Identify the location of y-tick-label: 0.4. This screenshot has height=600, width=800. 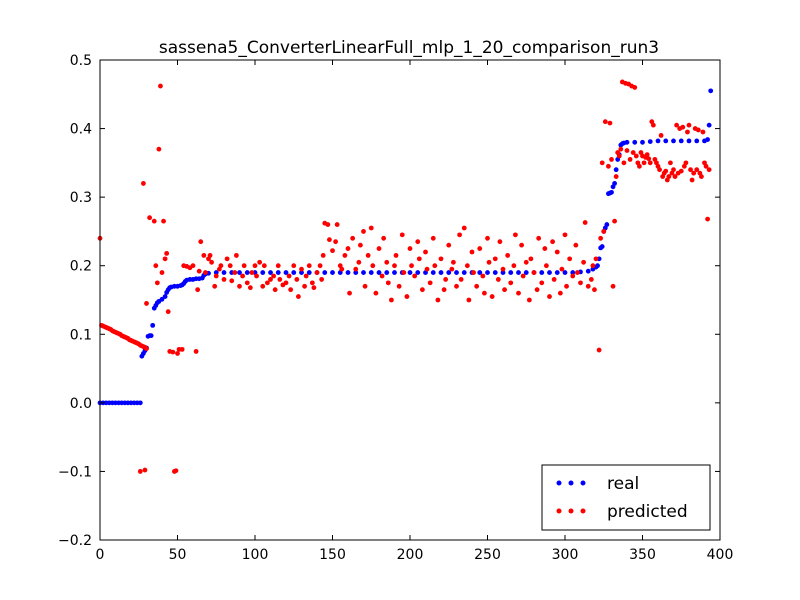
(81, 130).